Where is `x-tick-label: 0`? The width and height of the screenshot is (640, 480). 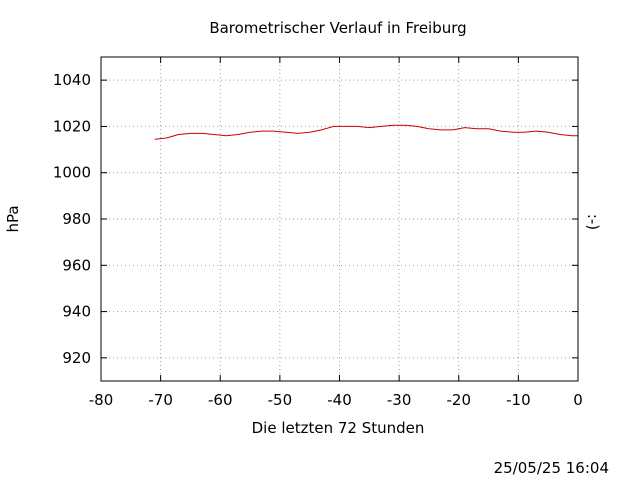
x-tick-label: 0 is located at coordinates (578, 400).